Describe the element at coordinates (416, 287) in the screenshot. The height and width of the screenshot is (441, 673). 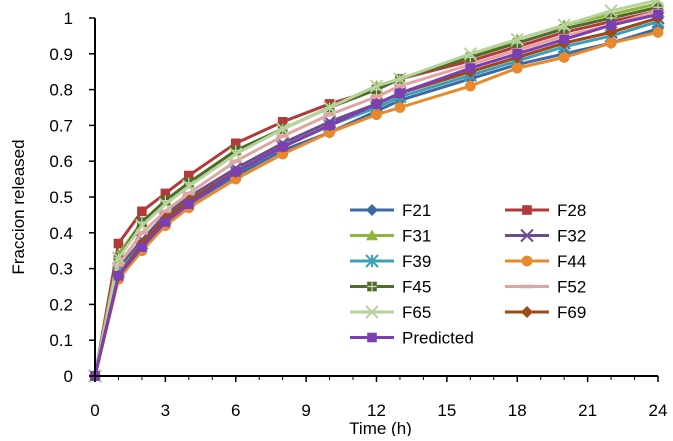
I see `legend-label: F45` at that location.